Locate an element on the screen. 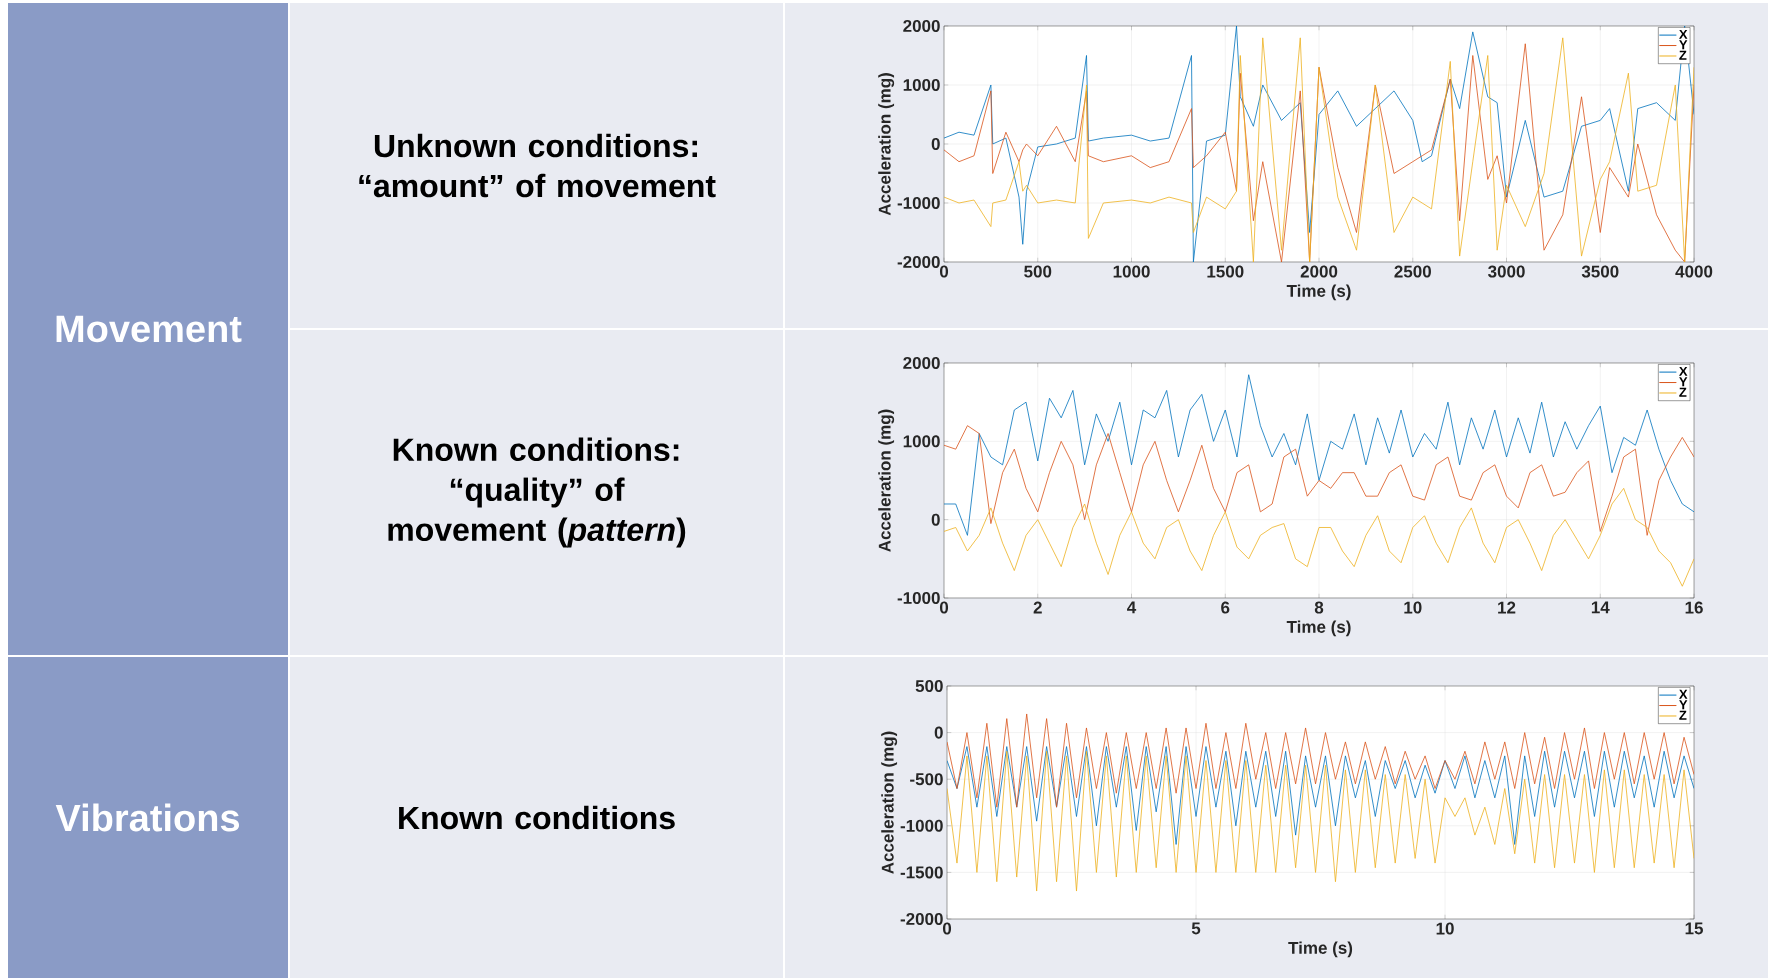 Image resolution: width=1768 pixels, height=978 pixels. y-tick-label: 500 is located at coordinates (929, 686).